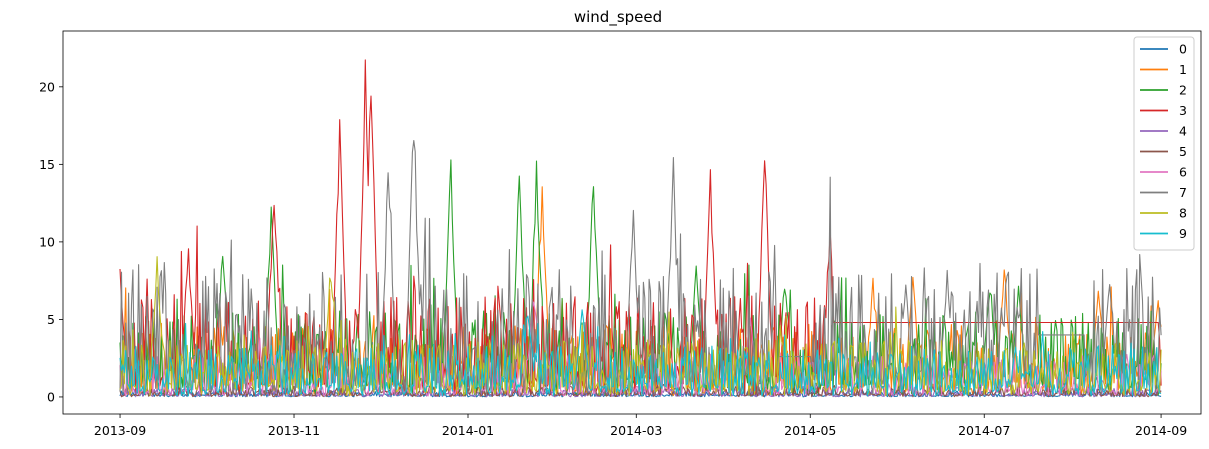 This screenshot has width=1209, height=449. Describe the element at coordinates (1183, 172) in the screenshot. I see `legend-label-6: 6` at that location.